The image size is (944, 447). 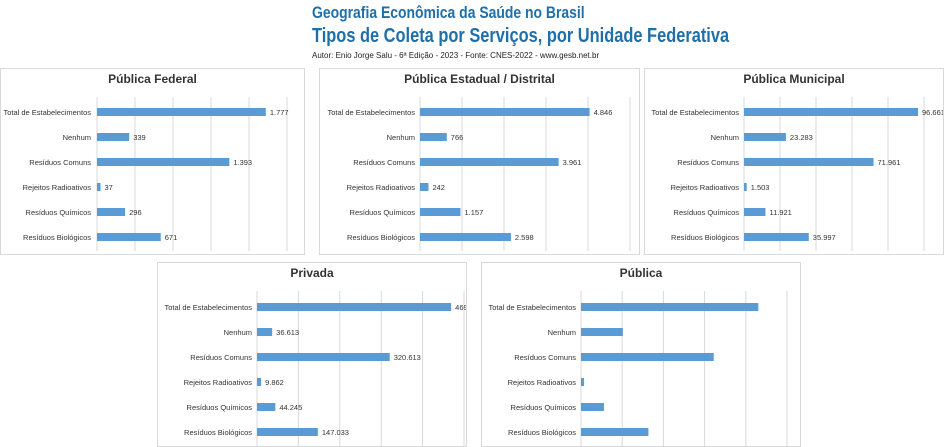 I want to click on chart-title: Pública Estadual / Distrital, so click(x=479, y=79).